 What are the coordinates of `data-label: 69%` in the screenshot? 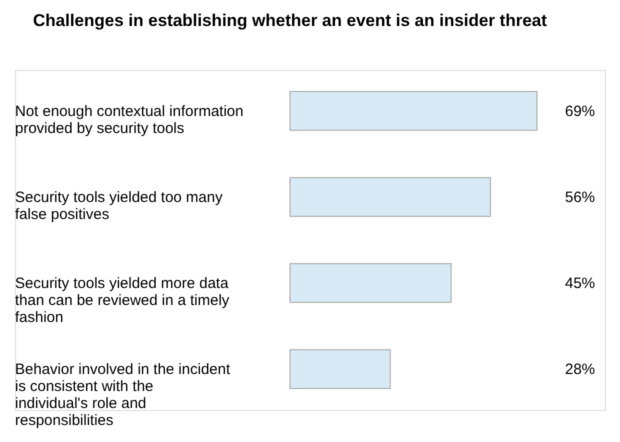 It's located at (580, 111).